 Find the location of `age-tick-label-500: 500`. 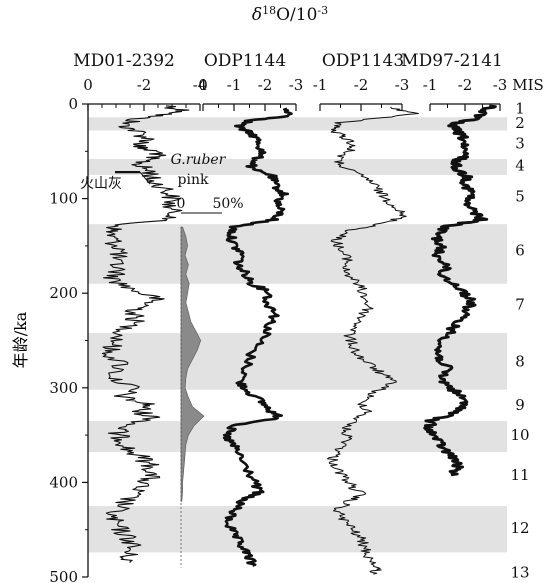

age-tick-label-500: 500 is located at coordinates (63, 575).